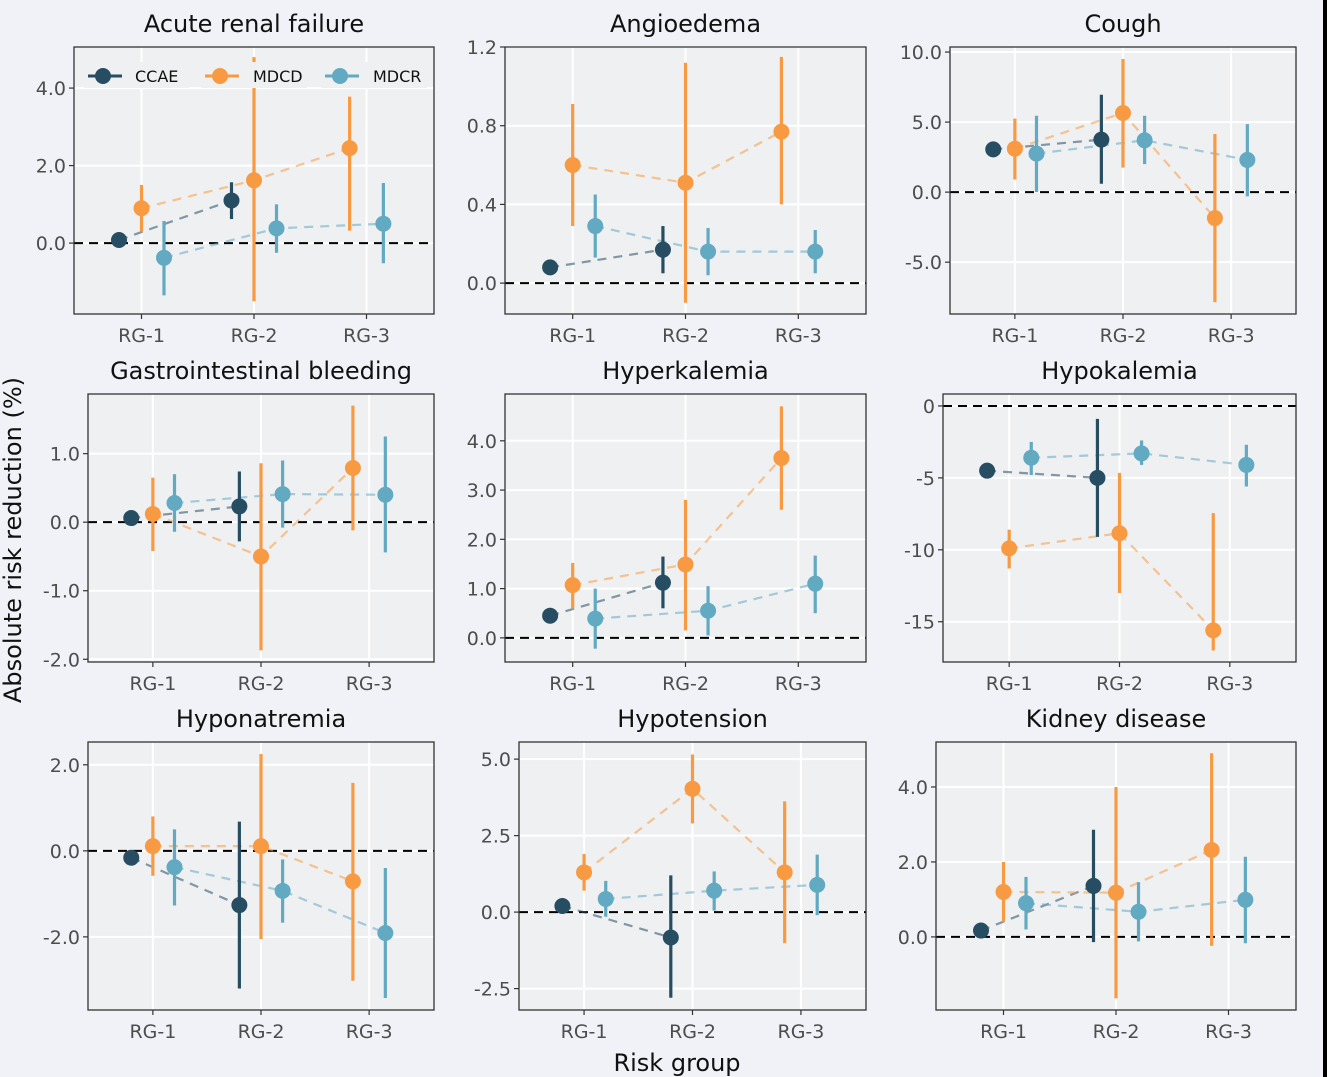 The image size is (1327, 1077). I want to click on panel-title: Hyponatremia, so click(261, 719).